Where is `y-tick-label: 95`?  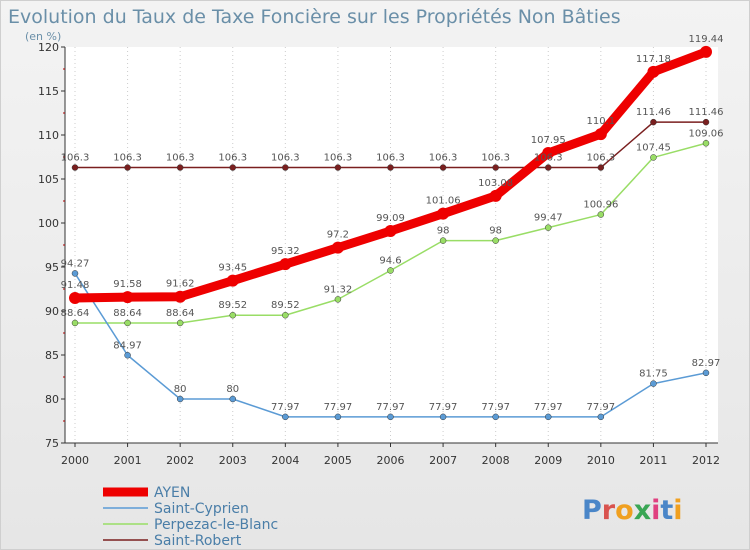
y-tick-label: 95 is located at coordinates (52, 267).